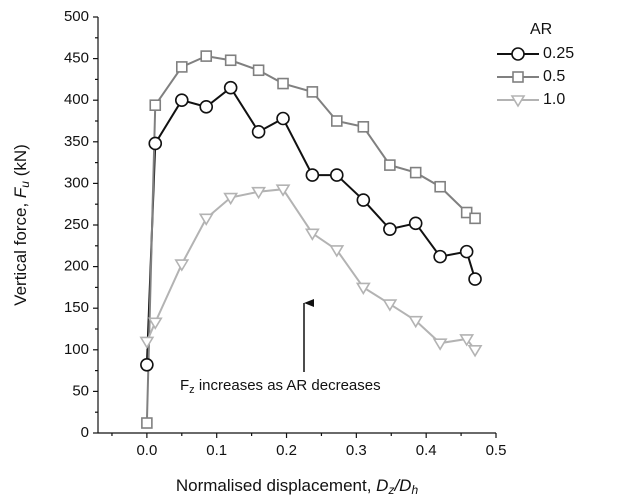 This screenshot has width=628, height=503. I want to click on y-label: Vertical force, Fu (kN), so click(21, 225).